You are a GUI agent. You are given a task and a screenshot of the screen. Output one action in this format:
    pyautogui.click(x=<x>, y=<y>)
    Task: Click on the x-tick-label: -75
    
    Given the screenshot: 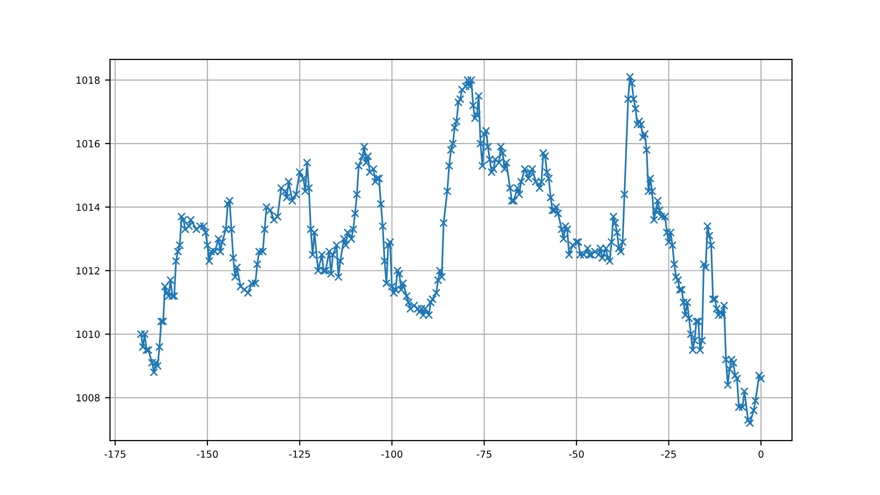 What is the action you would take?
    pyautogui.click(x=484, y=454)
    